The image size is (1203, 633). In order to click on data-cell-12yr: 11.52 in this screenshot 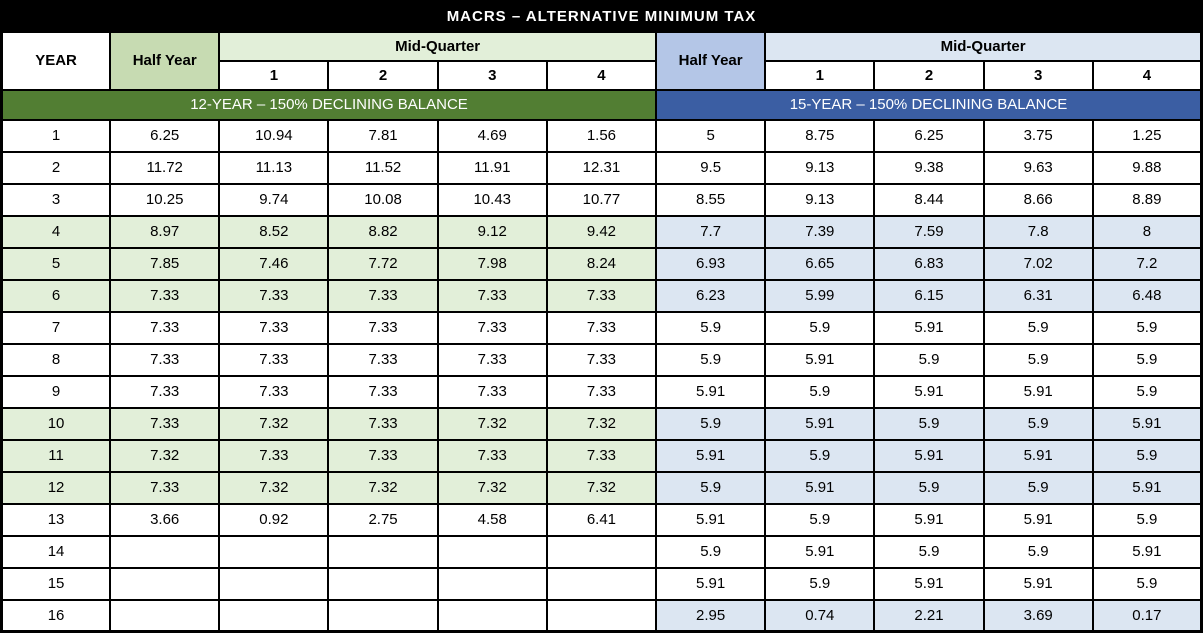, I will do `click(383, 167)`.